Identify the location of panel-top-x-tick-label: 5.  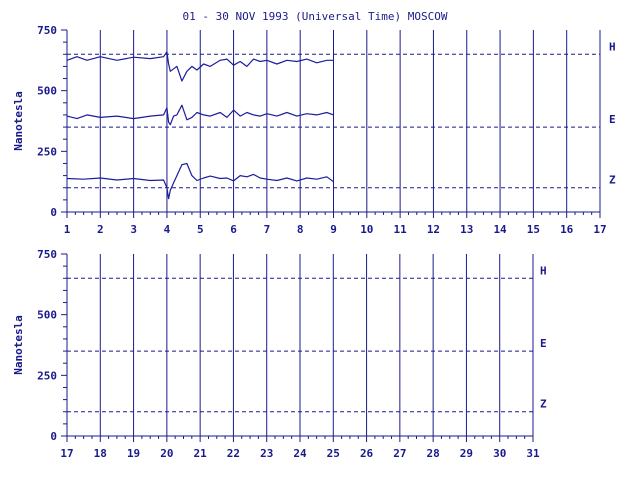
(200, 229).